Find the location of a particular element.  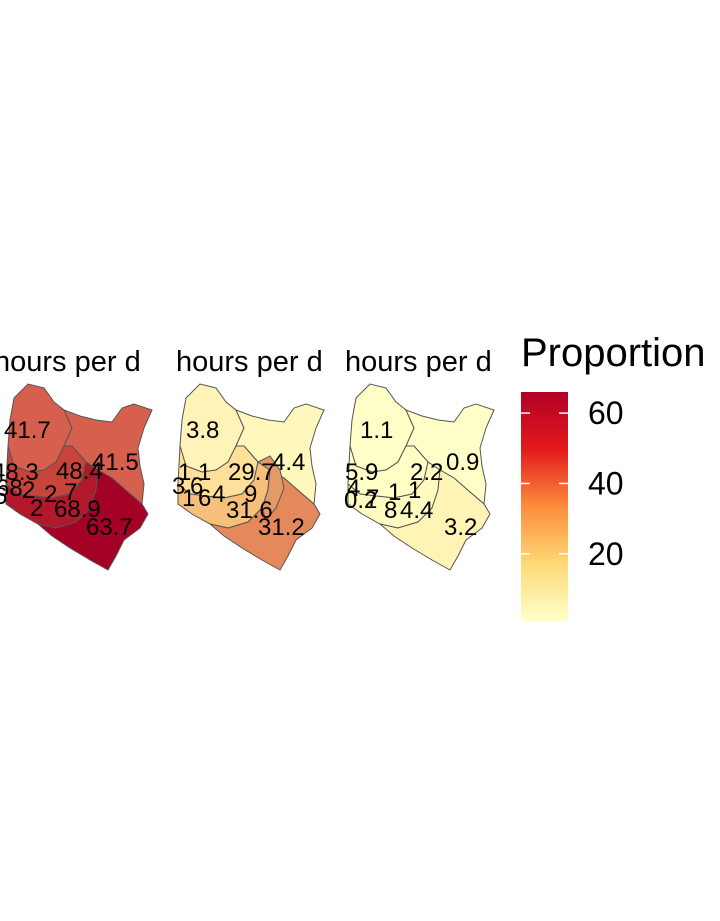

region-label: 68 is located at coordinates (11, 488).